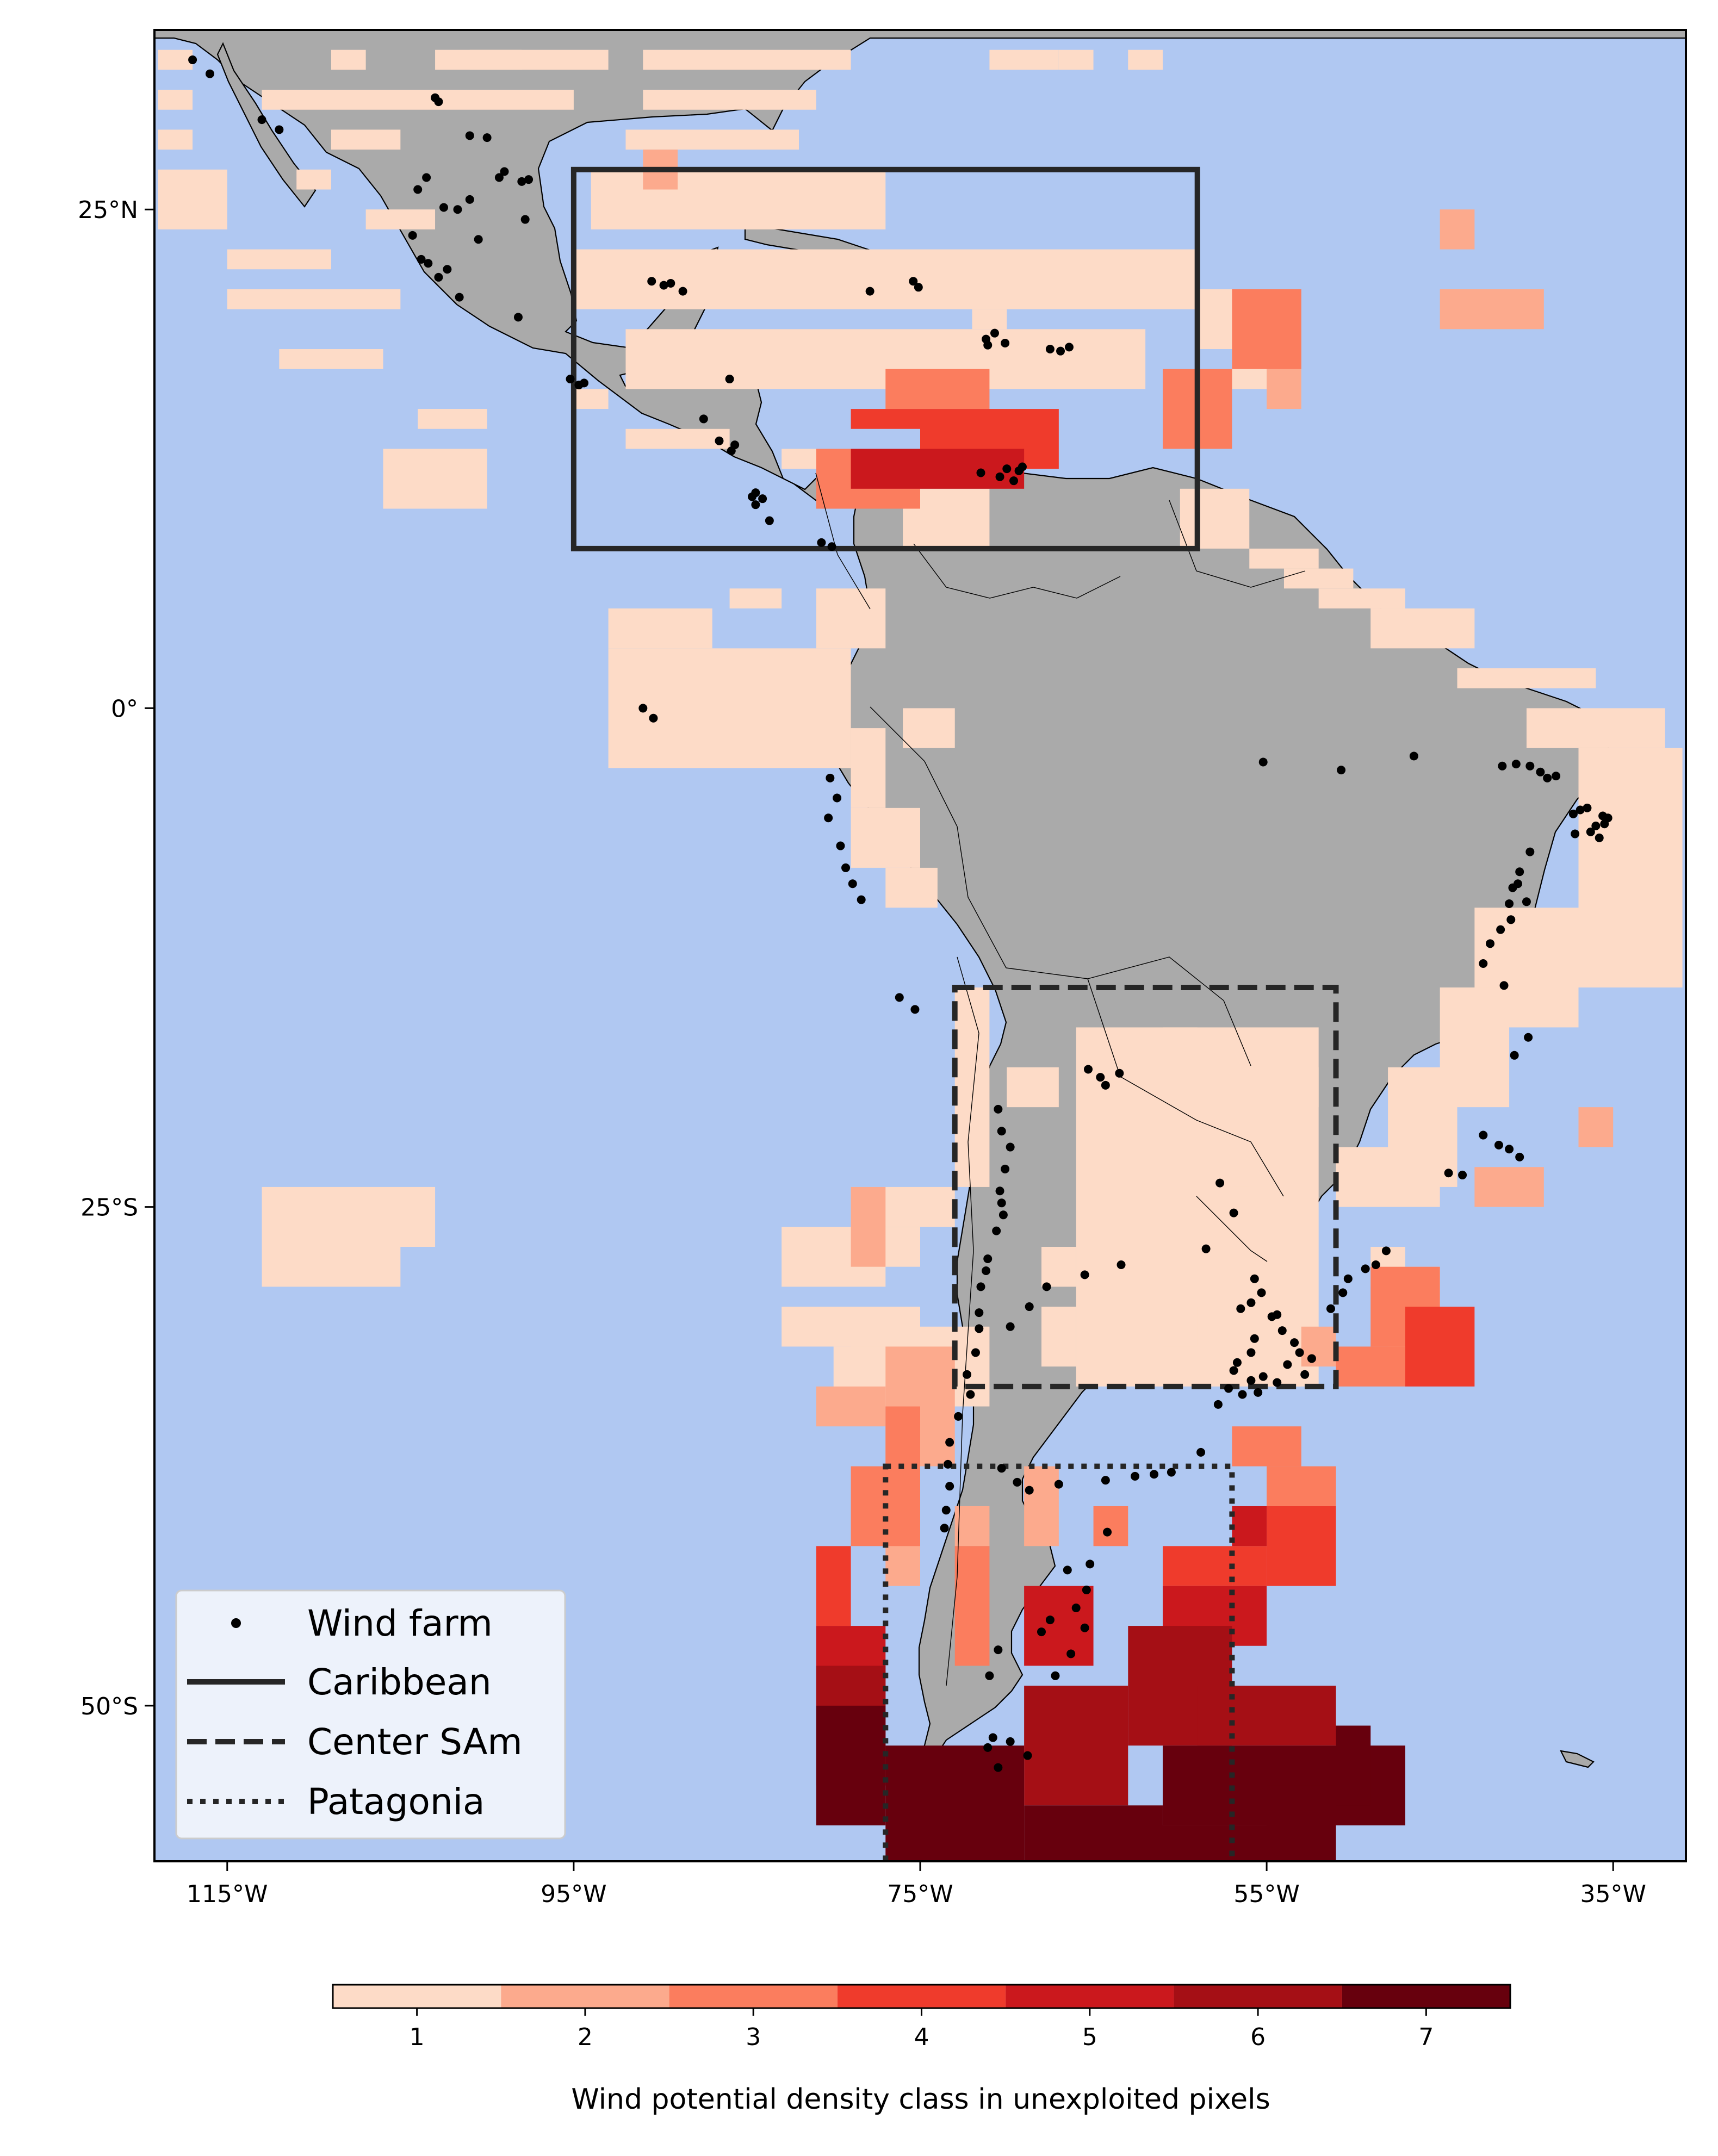 This screenshot has width=1718, height=2156. Describe the element at coordinates (1613, 1894) in the screenshot. I see `x-tick-label: 35°W` at that location.